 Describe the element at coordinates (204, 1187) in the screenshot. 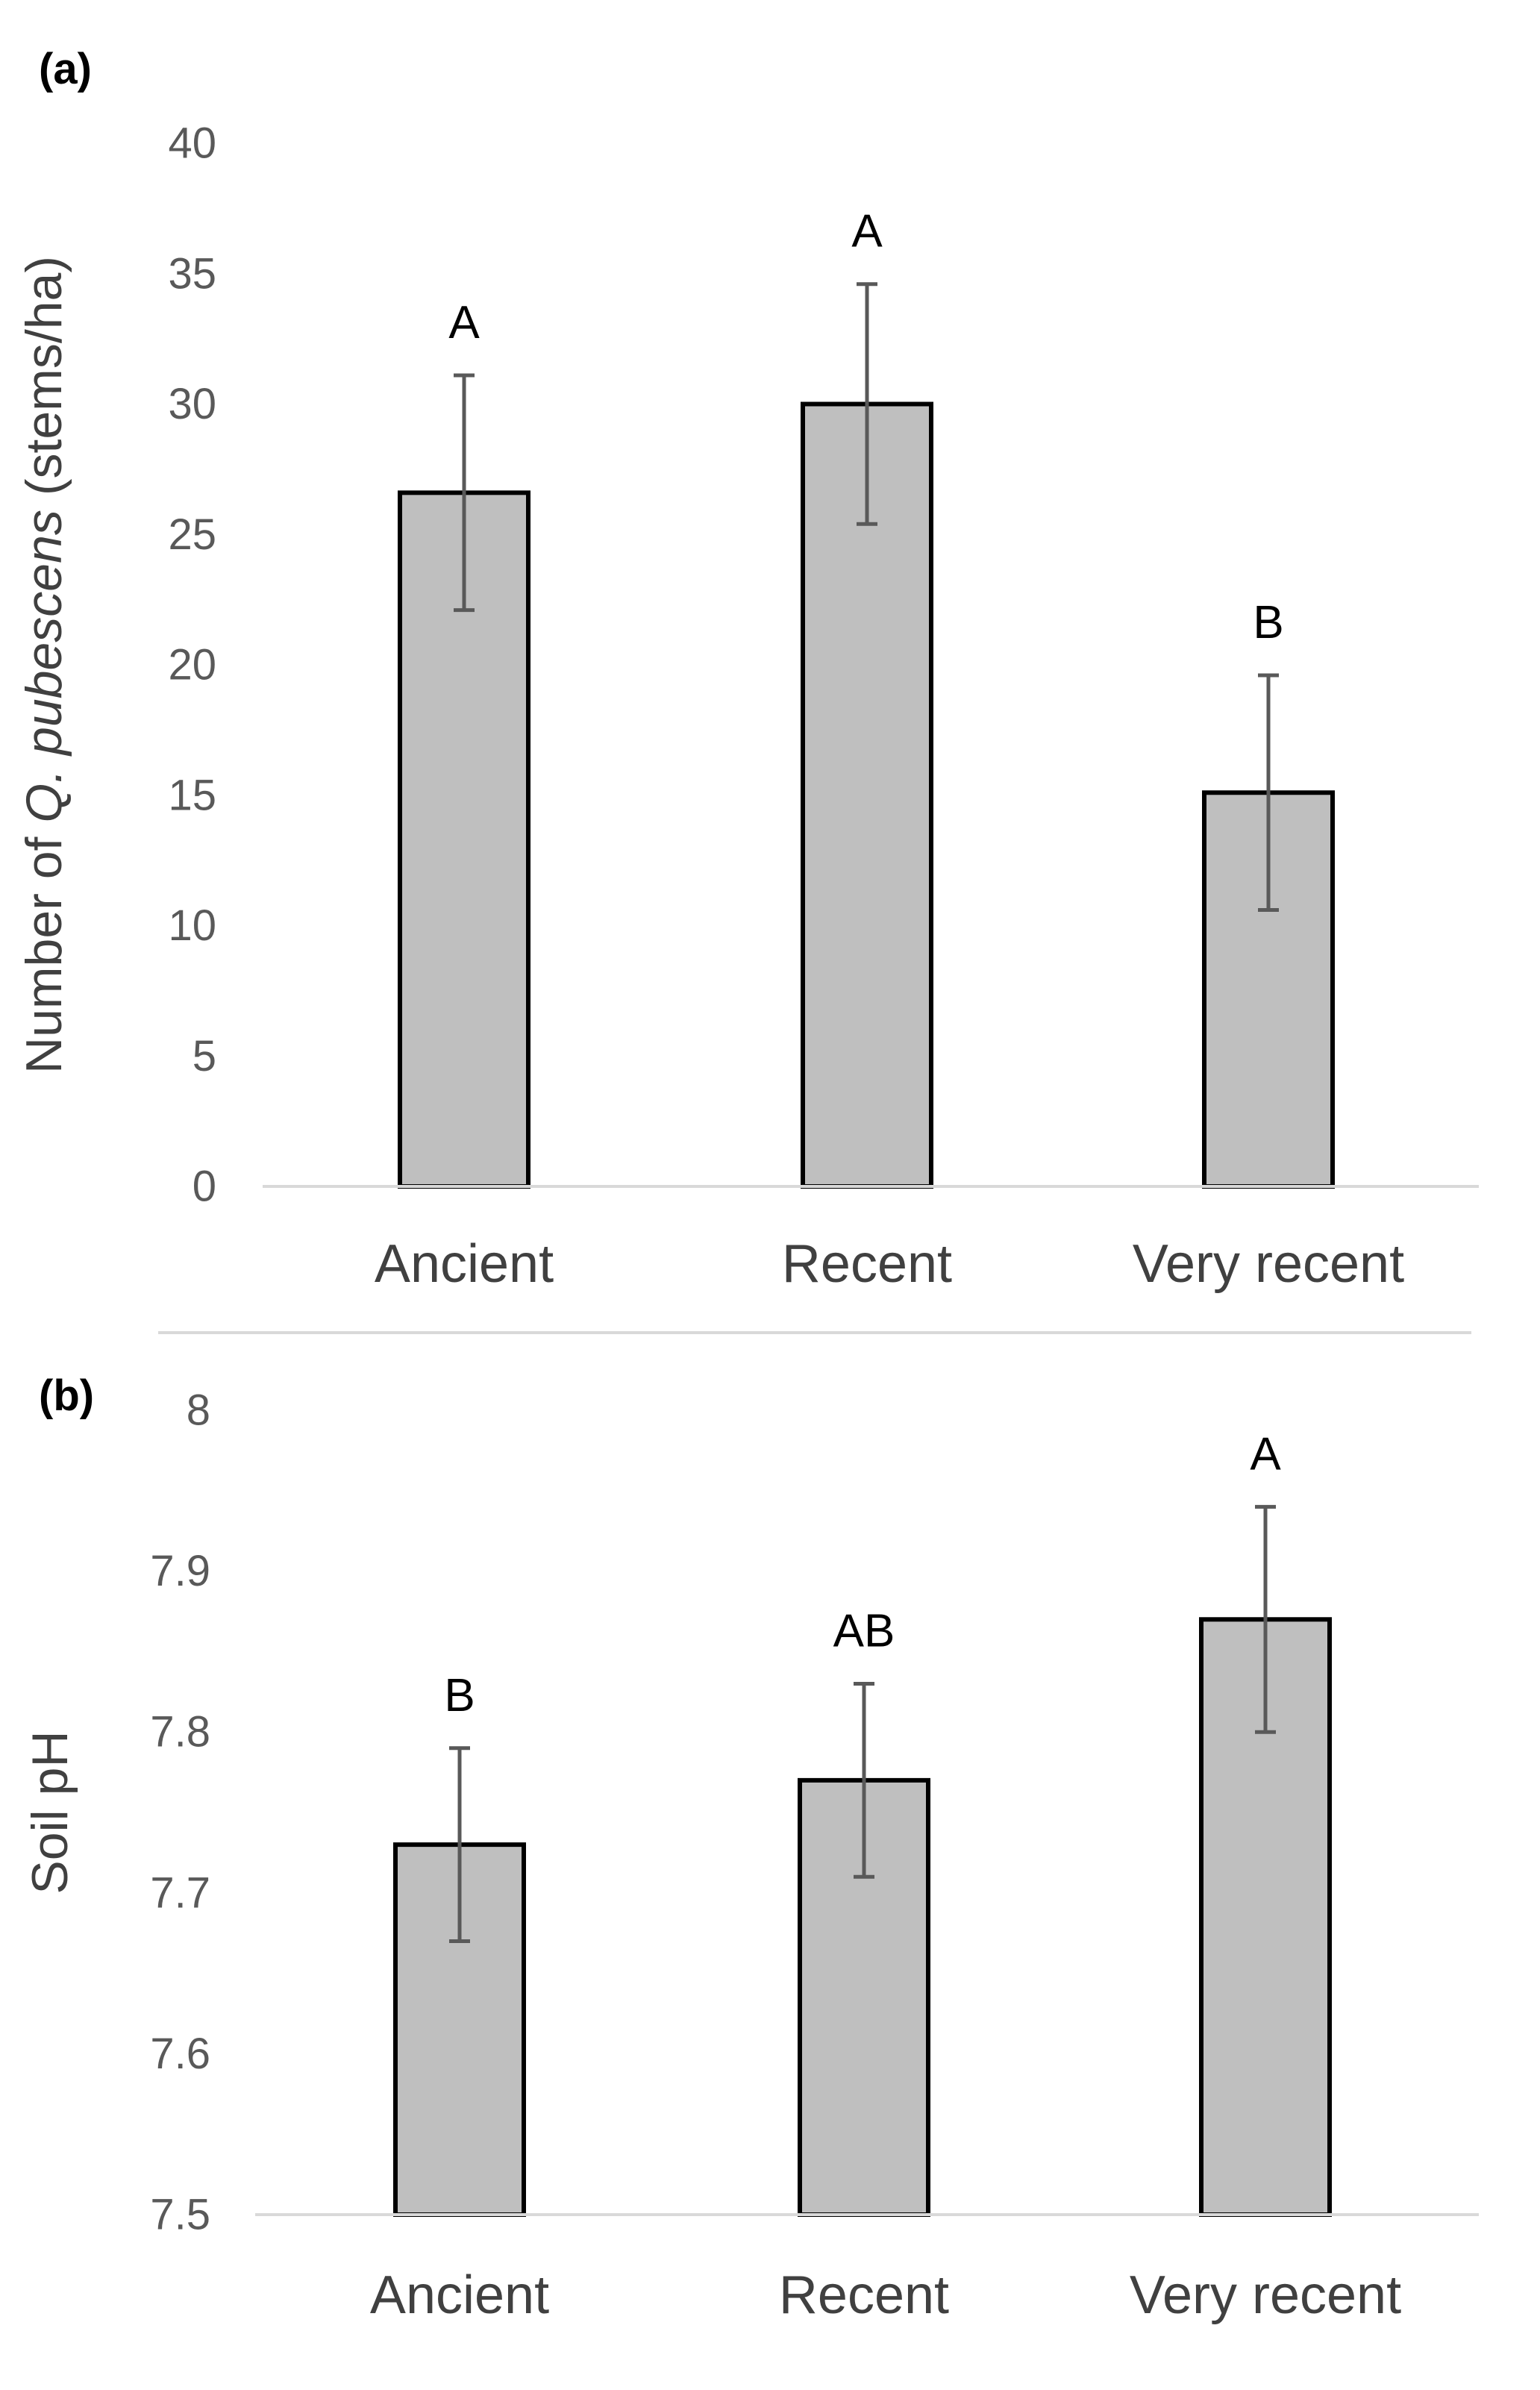

I see `y-tick-label: 0` at that location.